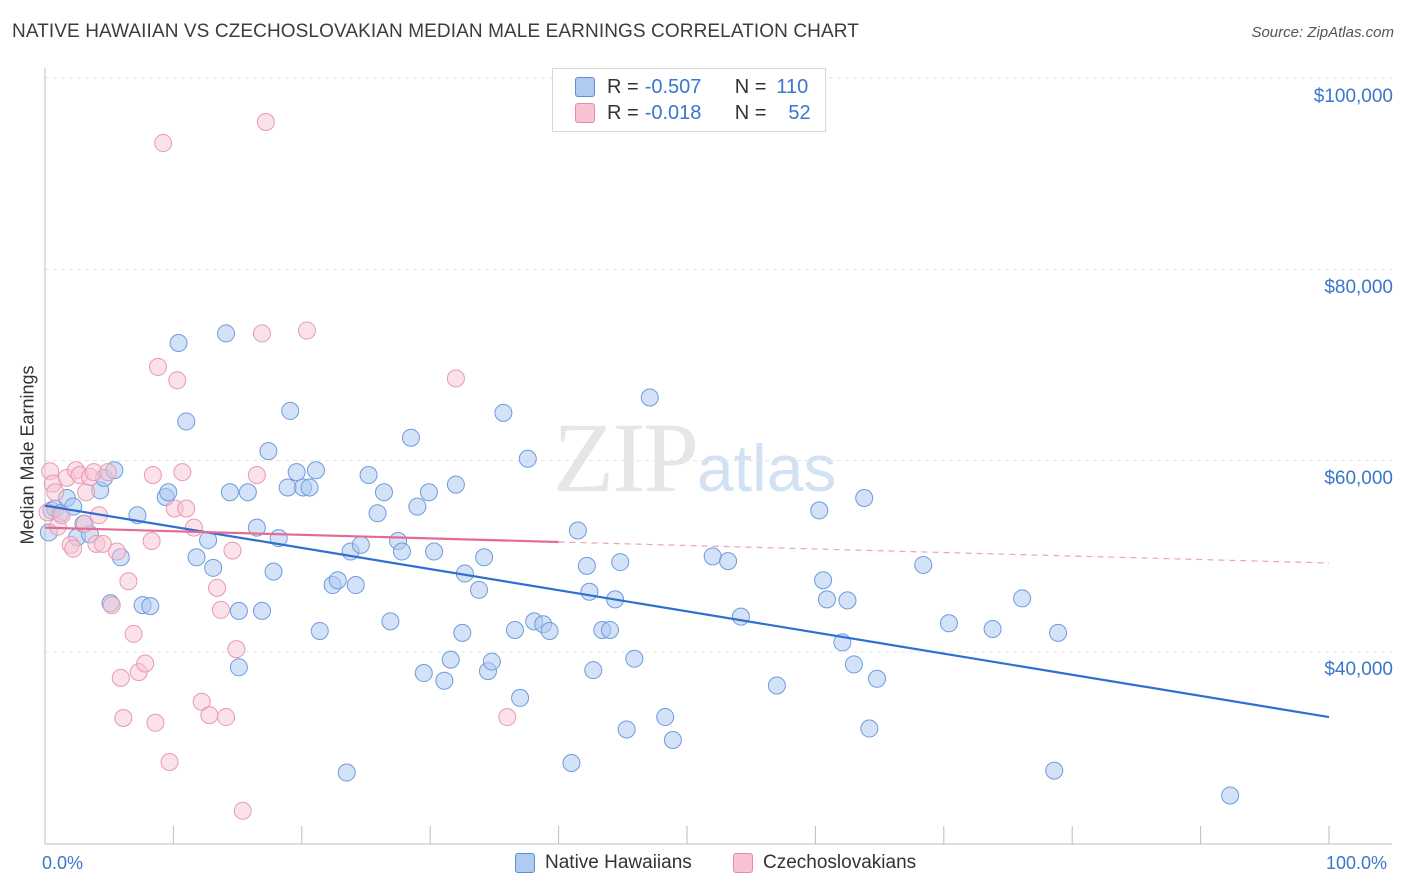  What do you see at coordinates (1322, 32) in the screenshot?
I see `source-label: Source: ZipAtlas.com` at bounding box center [1322, 32].